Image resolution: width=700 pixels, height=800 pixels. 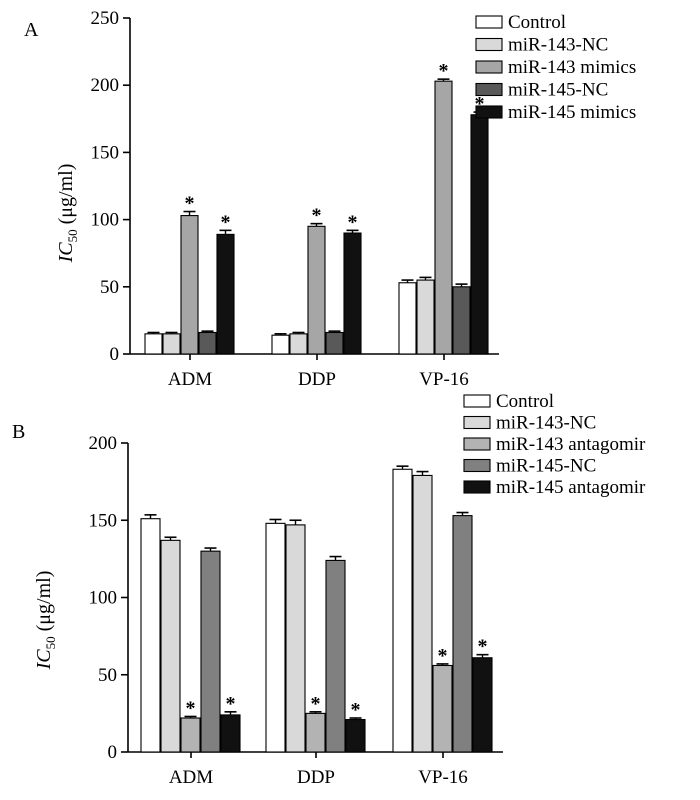 What do you see at coordinates (18, 432) in the screenshot?
I see `panel-label: B` at bounding box center [18, 432].